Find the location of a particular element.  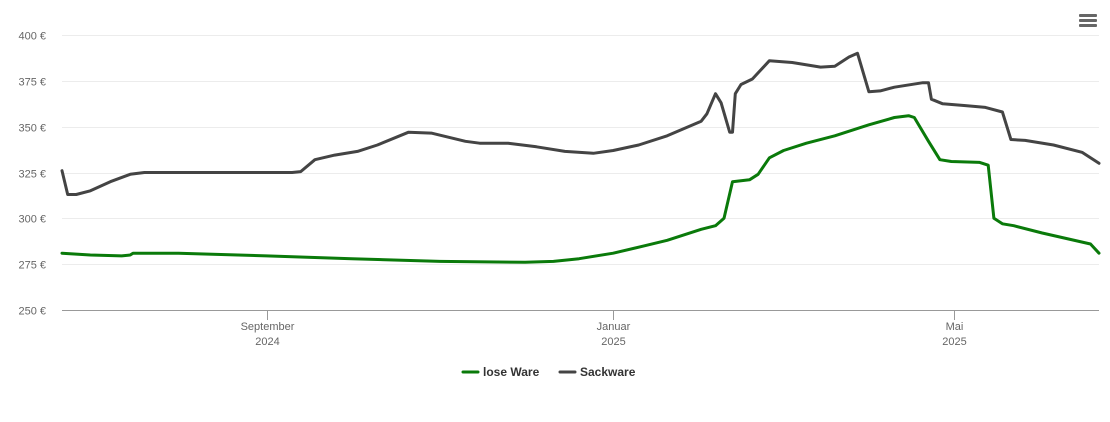

y-tick-label: 400 € is located at coordinates (32, 37).